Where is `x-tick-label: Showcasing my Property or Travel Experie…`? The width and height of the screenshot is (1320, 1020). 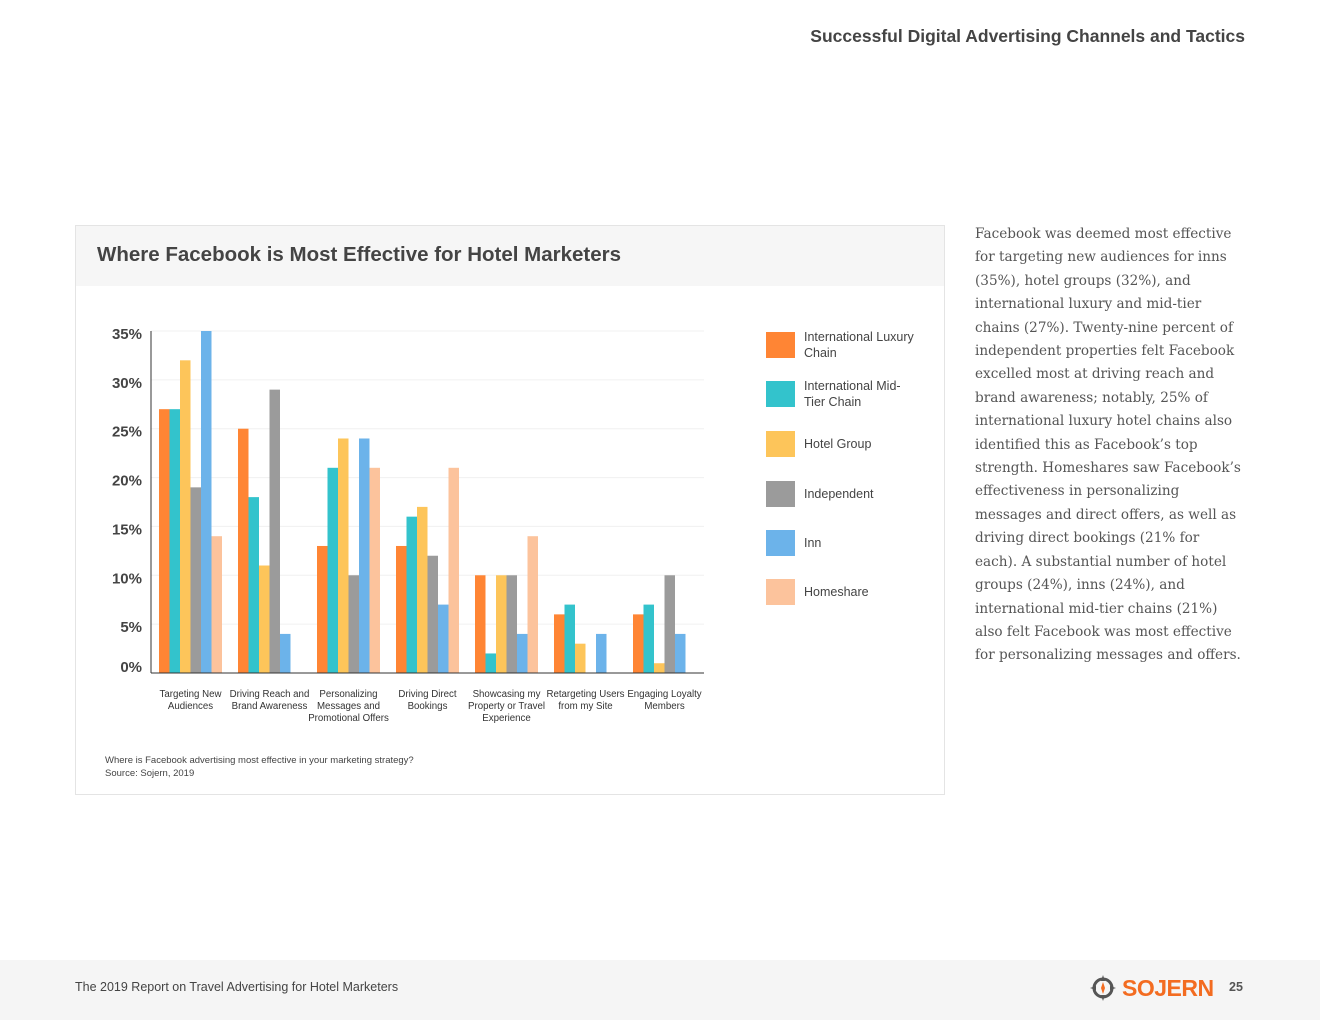
x-tick-label: Showcasing my Property or Travel Experie… is located at coordinates (506, 706).